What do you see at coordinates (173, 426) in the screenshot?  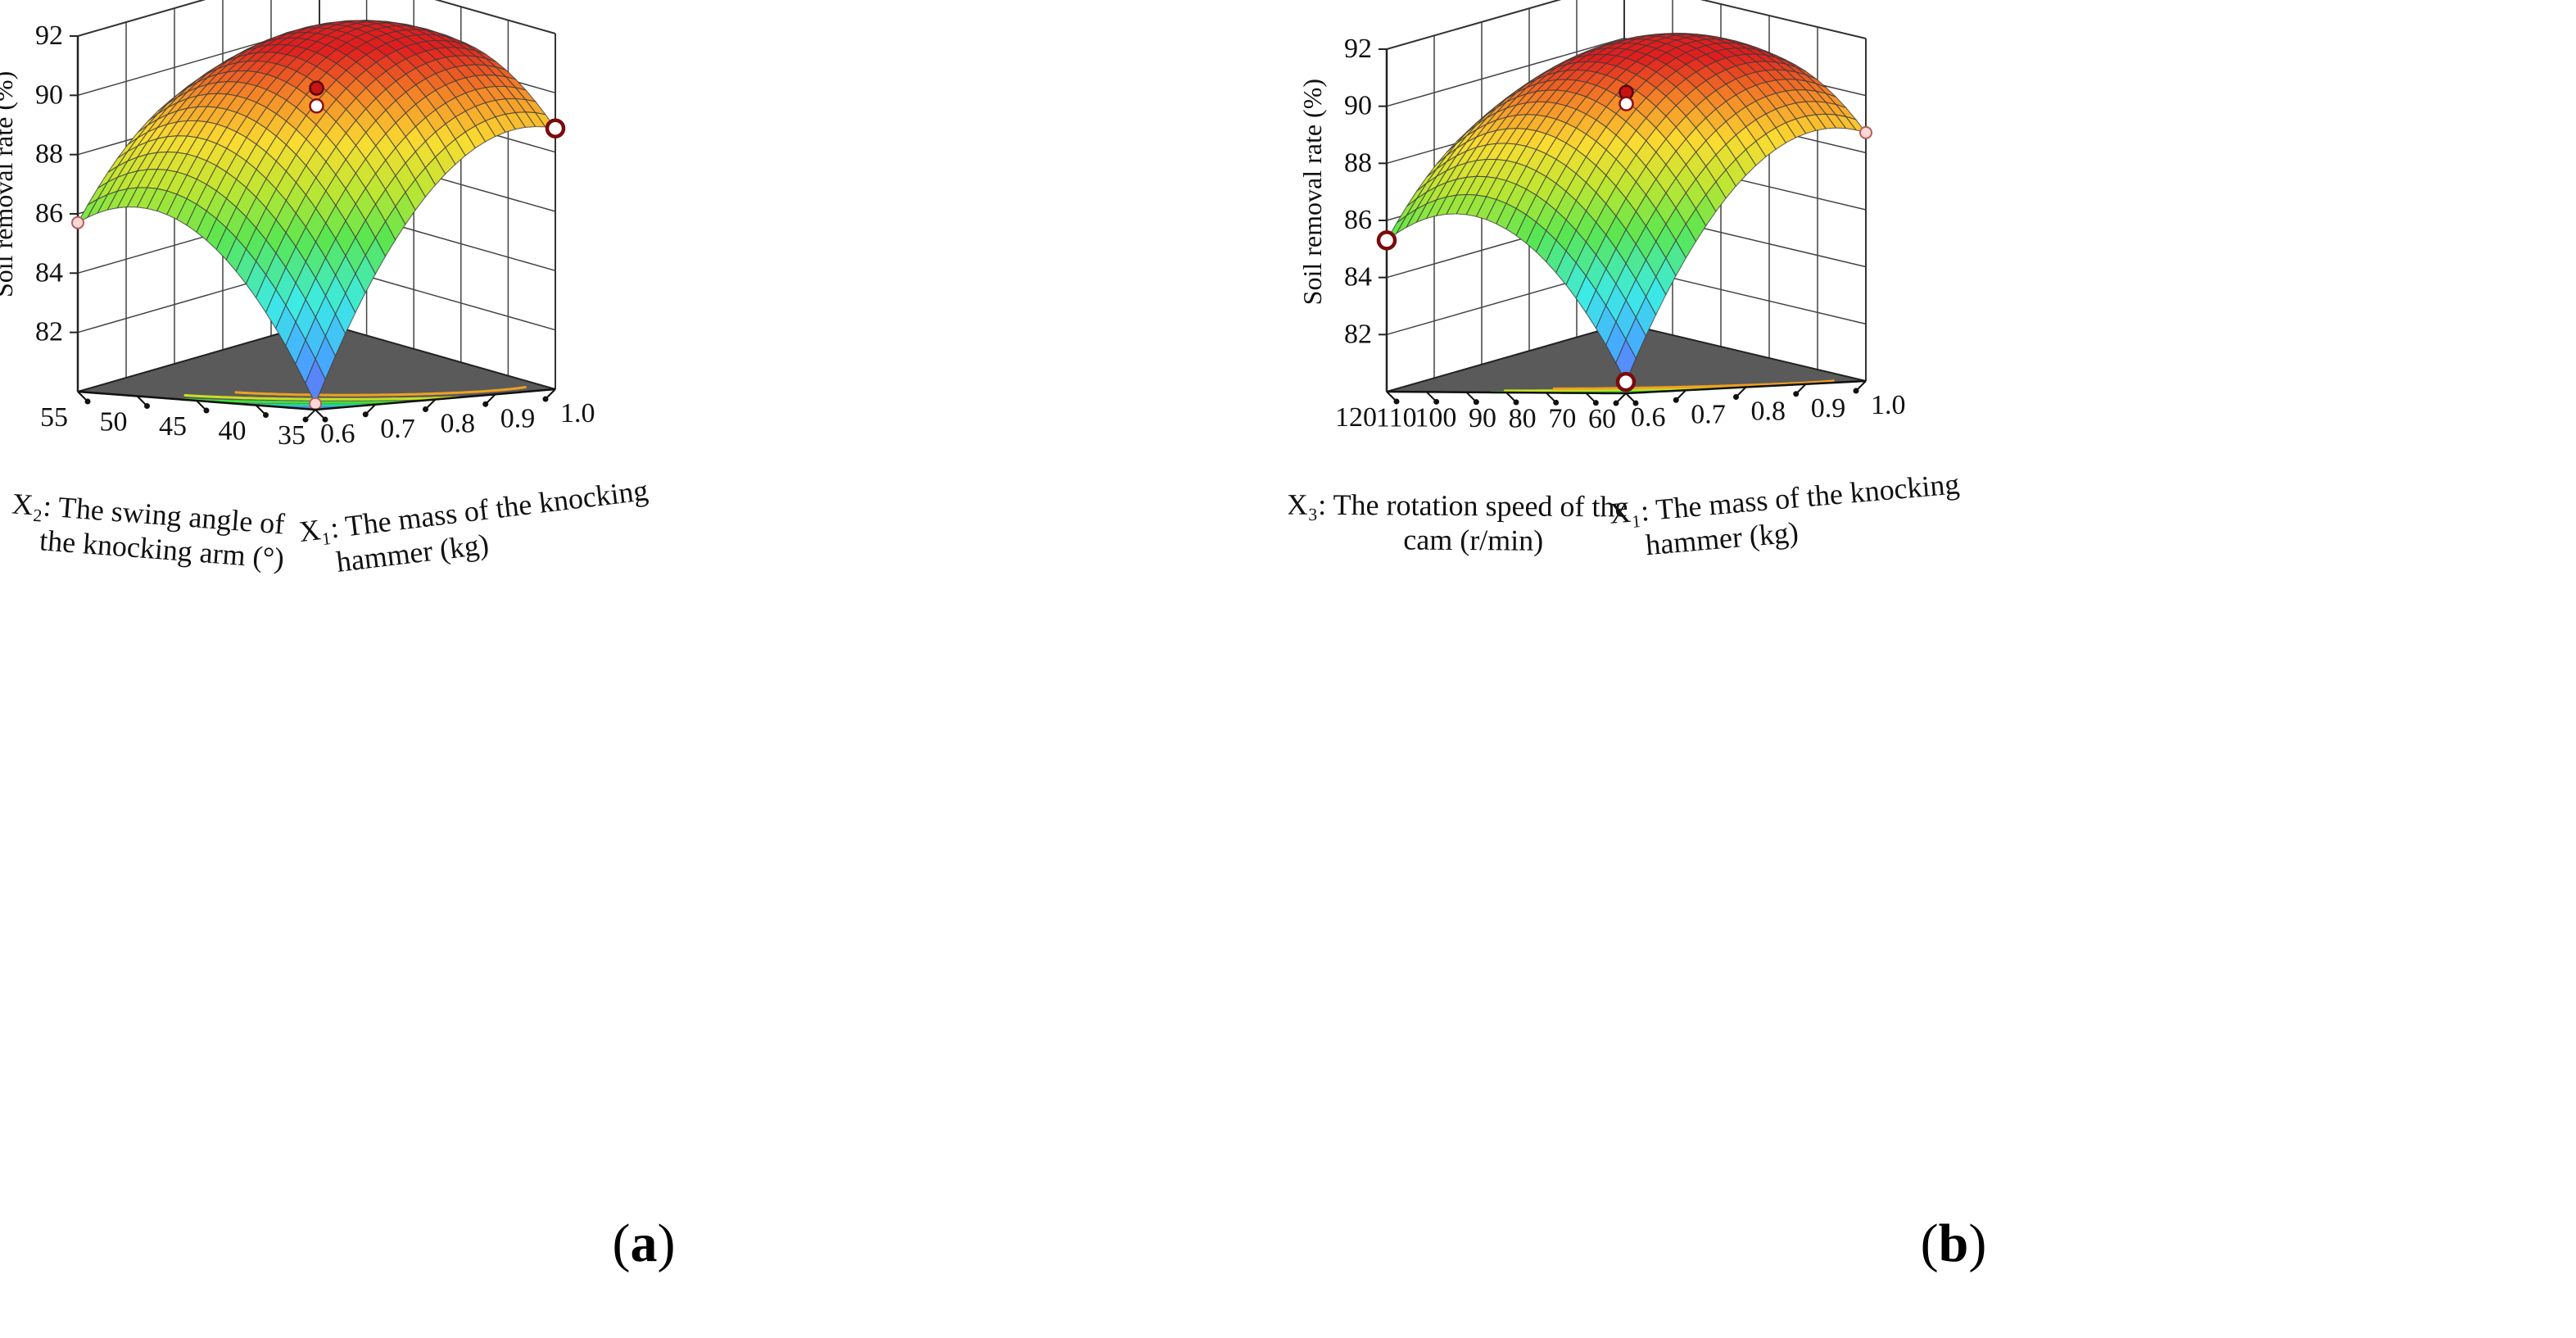 I see `x2-tick-label: 45` at bounding box center [173, 426].